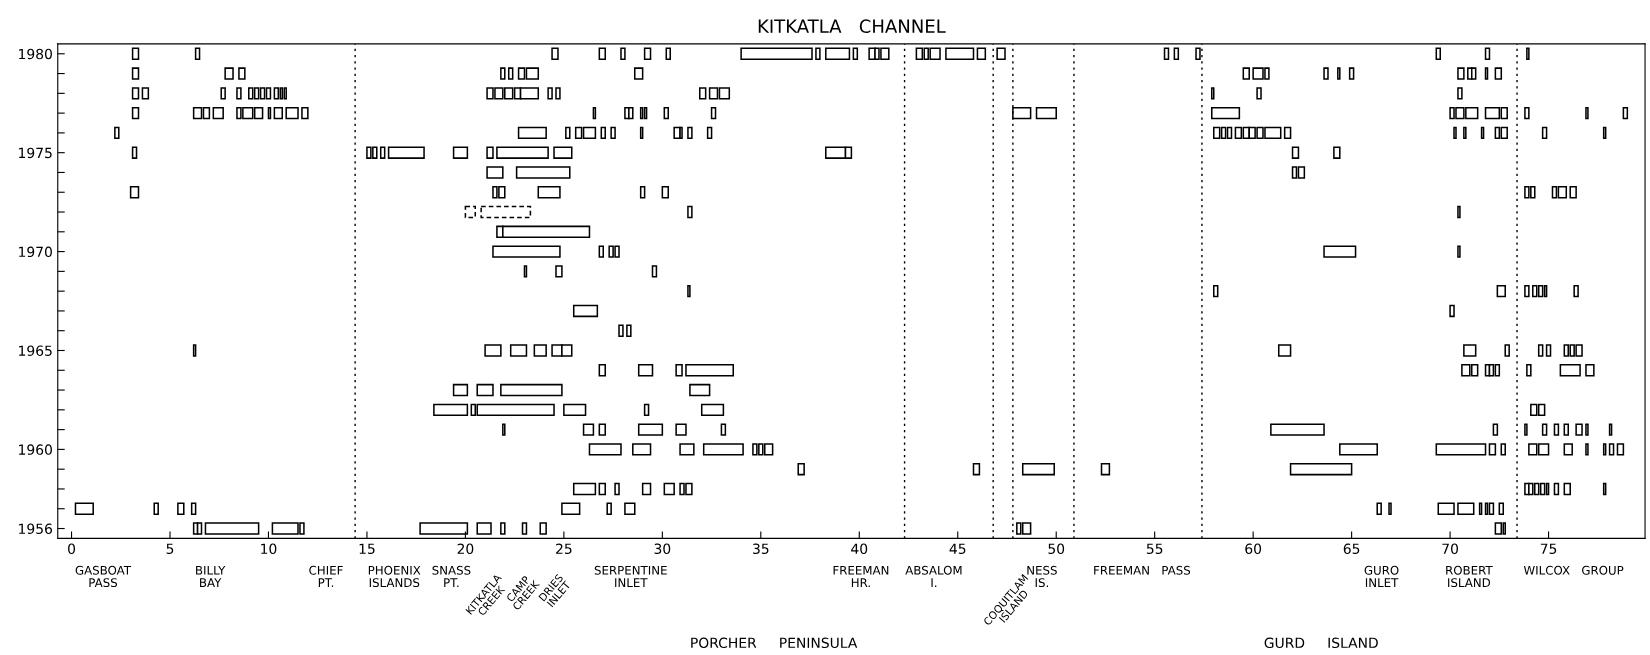 The height and width of the screenshot is (655, 1650). Describe the element at coordinates (72, 549) in the screenshot. I see `x-tick-label: 0` at that location.